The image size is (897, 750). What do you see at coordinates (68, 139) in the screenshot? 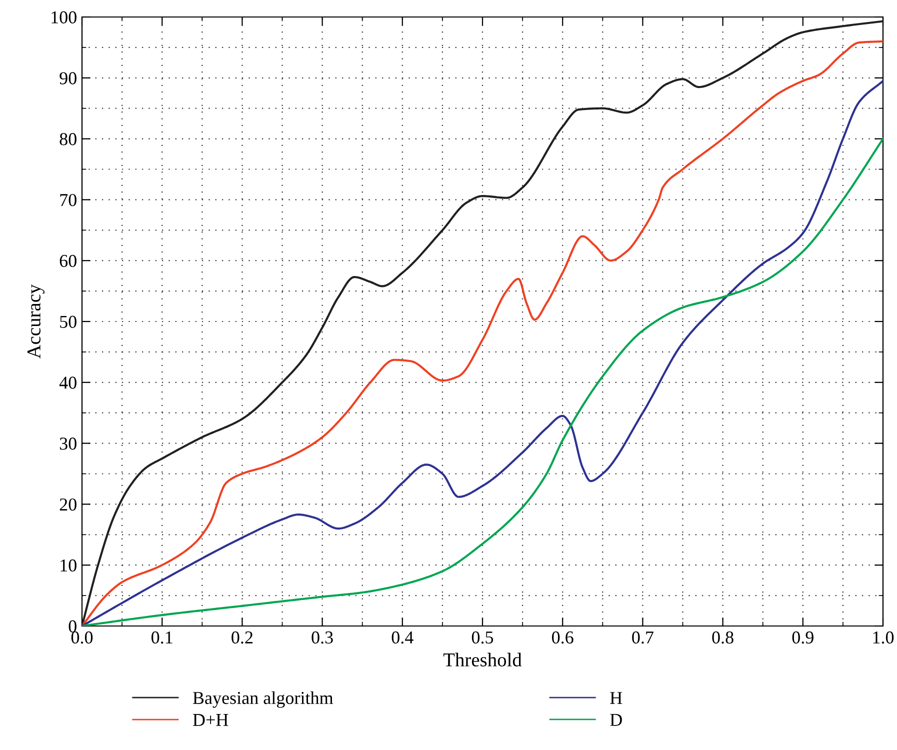
I see `y-tick-label: 80` at bounding box center [68, 139].